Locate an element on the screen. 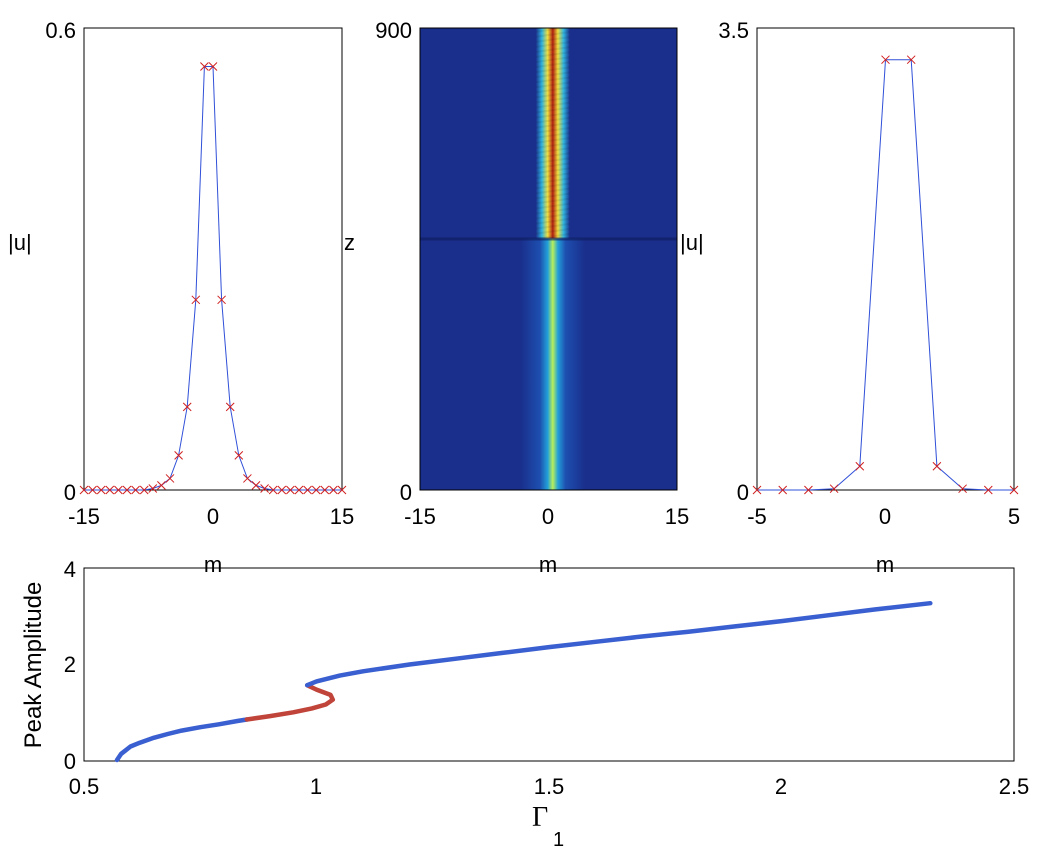 This screenshot has height=858, width=1043. bifurcation-ylabel: Peak Amplitude is located at coordinates (33, 665).